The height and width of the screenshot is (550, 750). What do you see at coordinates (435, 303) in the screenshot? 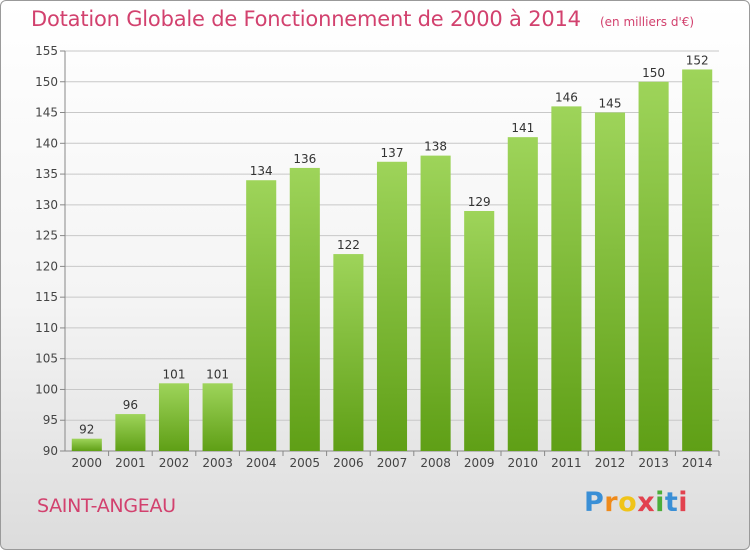
I see `bar-2008` at bounding box center [435, 303].